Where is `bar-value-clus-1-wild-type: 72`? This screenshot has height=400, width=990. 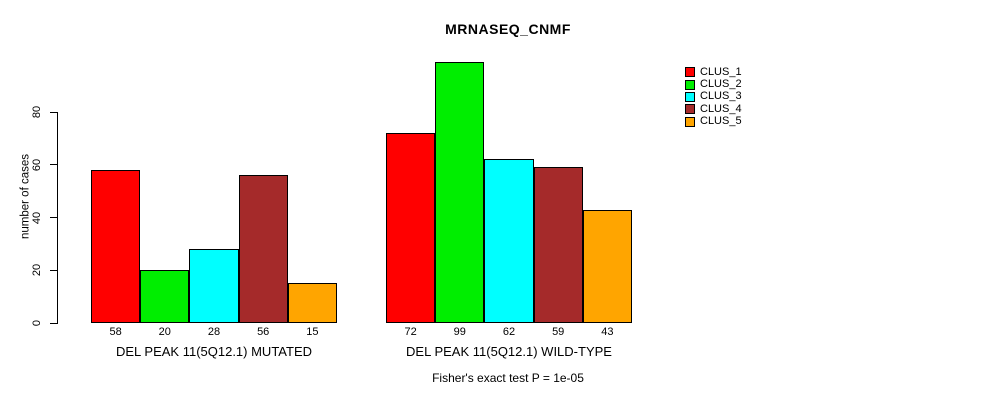
bar-value-clus-1-wild-type: 72 is located at coordinates (410, 332).